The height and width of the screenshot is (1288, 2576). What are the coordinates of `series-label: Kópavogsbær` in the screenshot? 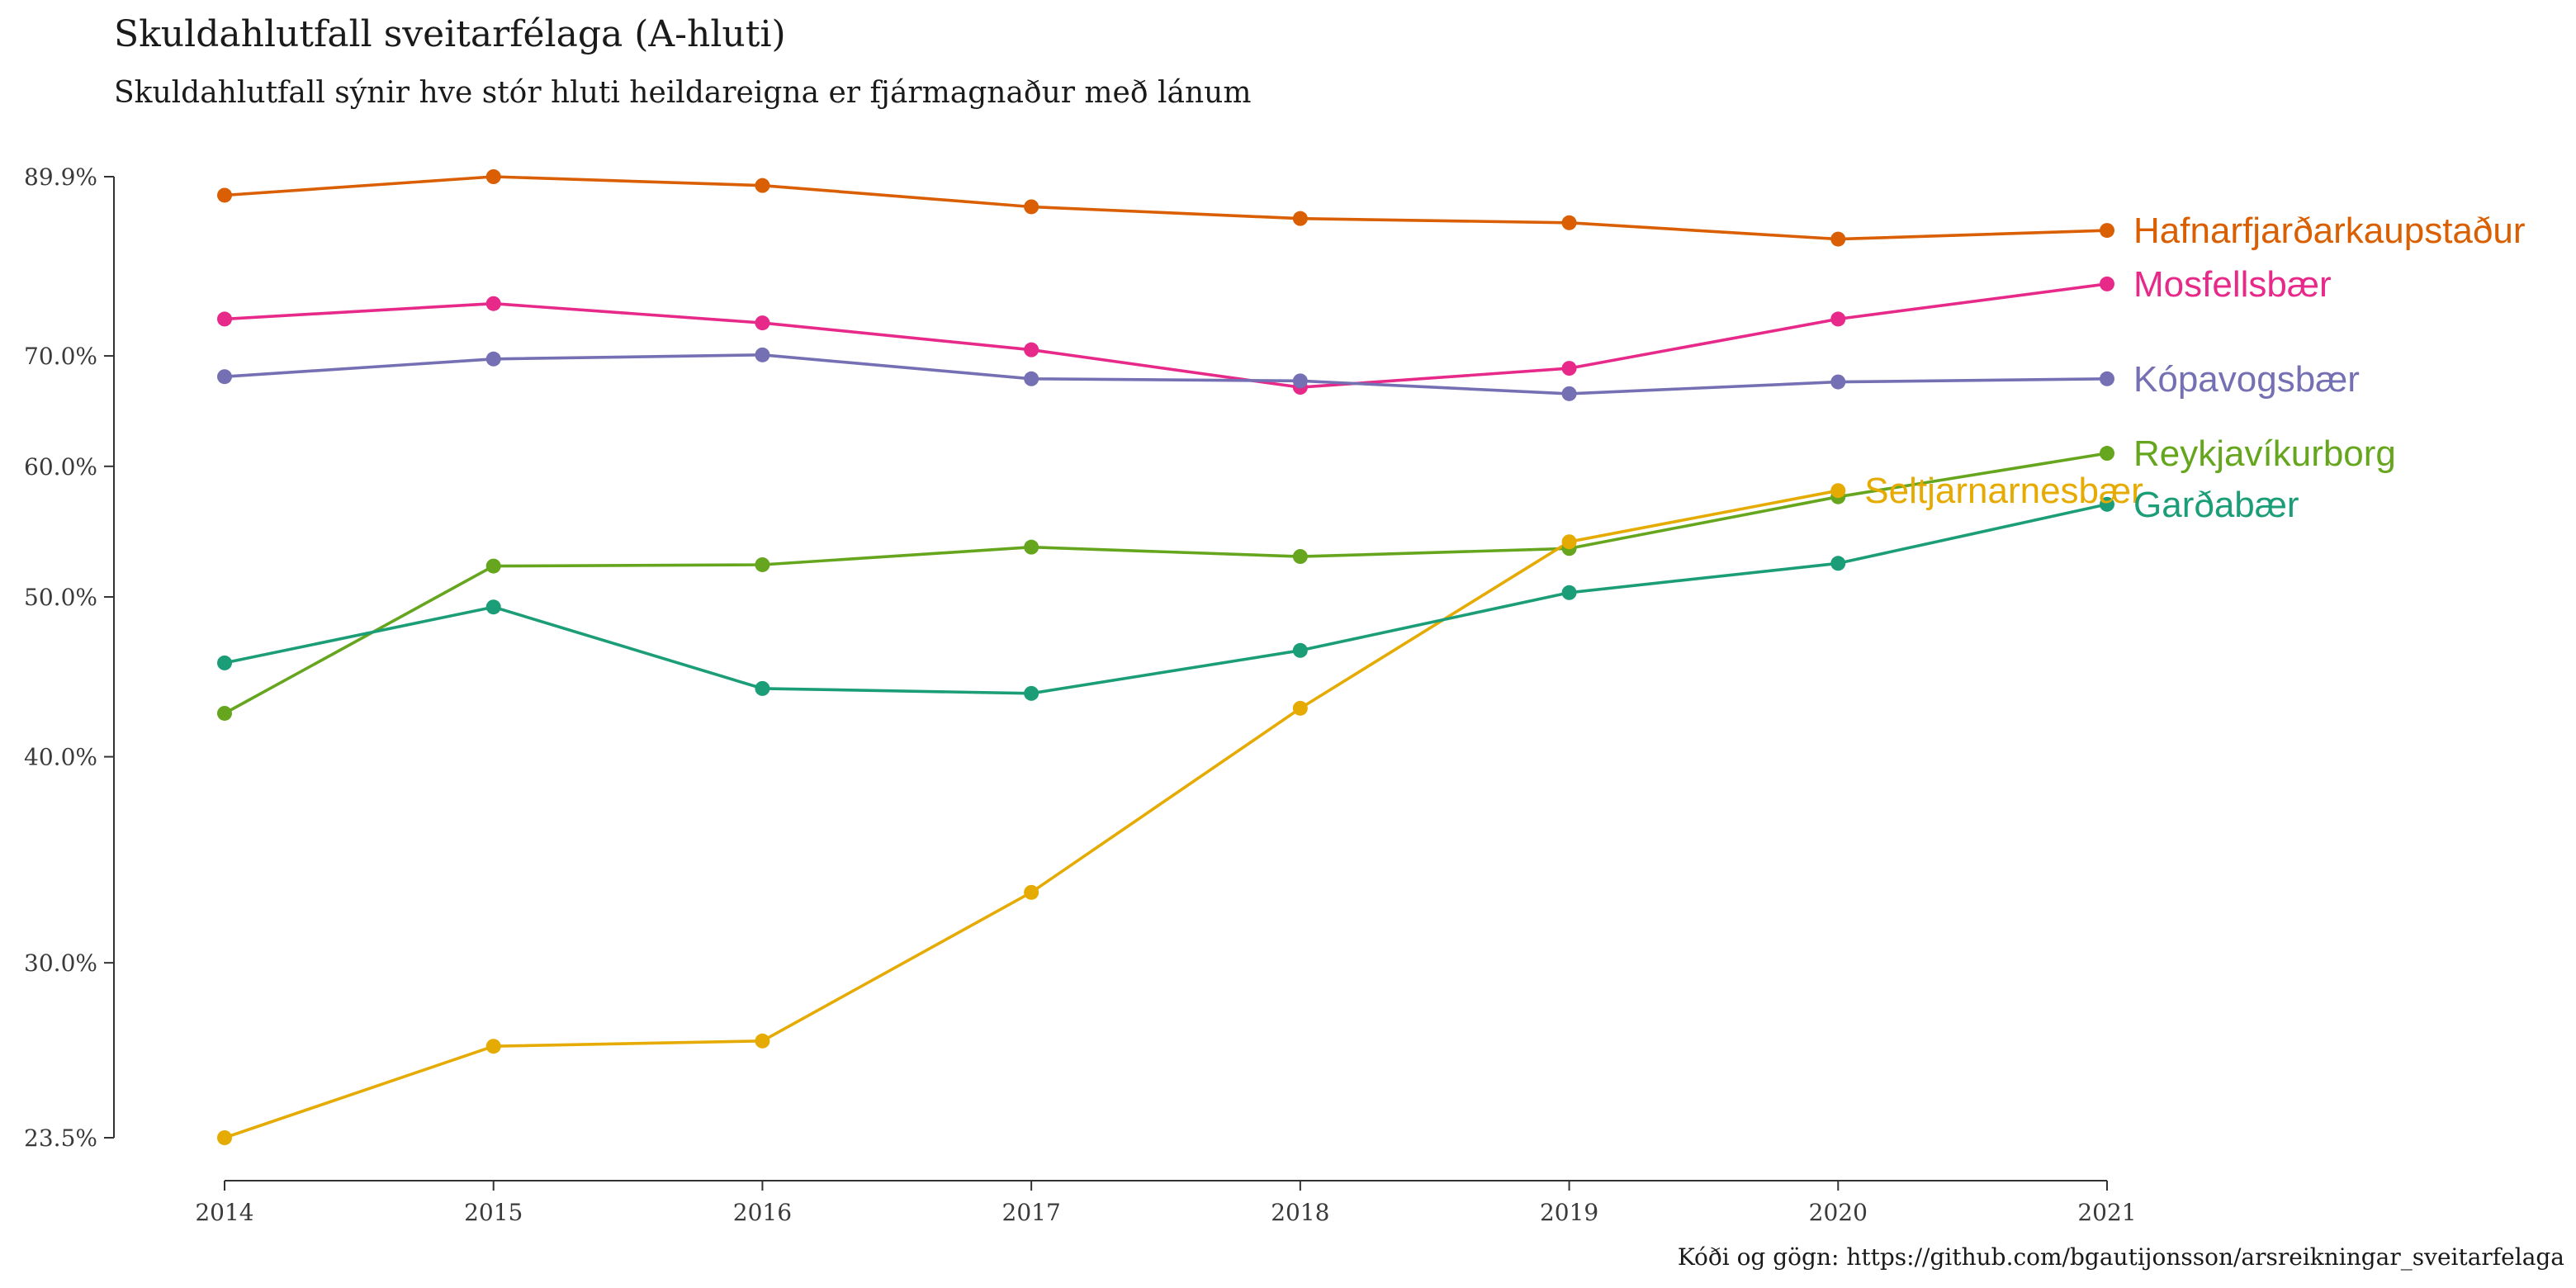 It's located at (2246, 379).